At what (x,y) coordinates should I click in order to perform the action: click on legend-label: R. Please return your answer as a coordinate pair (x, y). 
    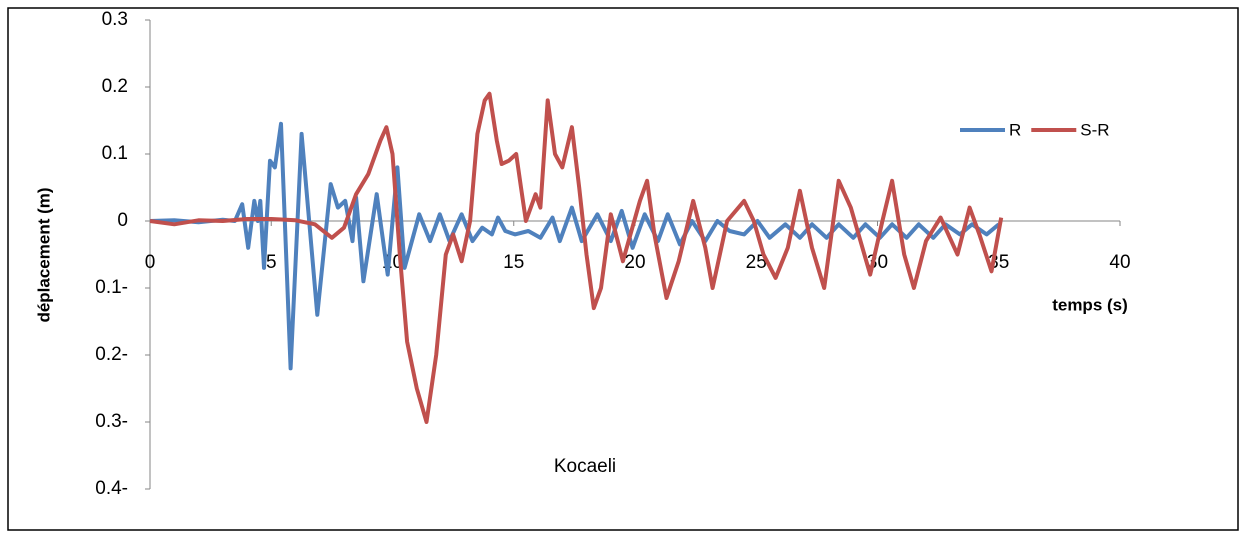
    Looking at the image, I should click on (1015, 129).